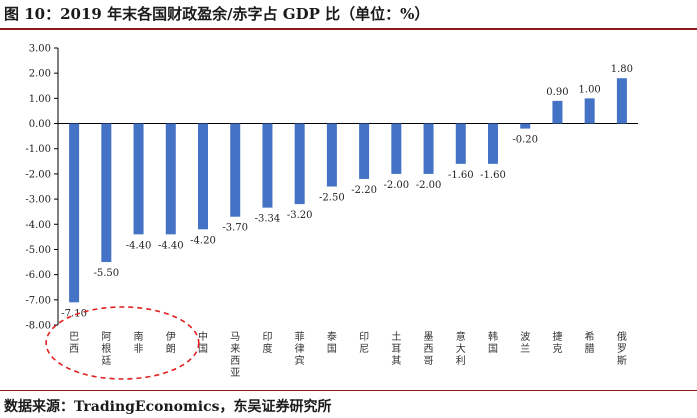 Image resolution: width=697 pixels, height=418 pixels. I want to click on category-label: 土耳其, so click(396, 348).